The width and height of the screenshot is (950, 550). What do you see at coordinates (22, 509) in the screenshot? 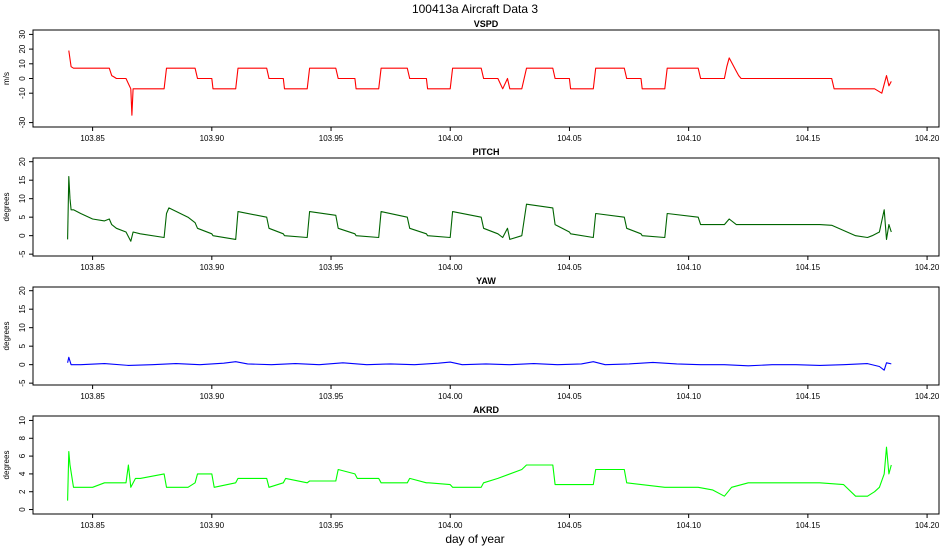
I see `akrd-y-tick-label: 0` at bounding box center [22, 509].